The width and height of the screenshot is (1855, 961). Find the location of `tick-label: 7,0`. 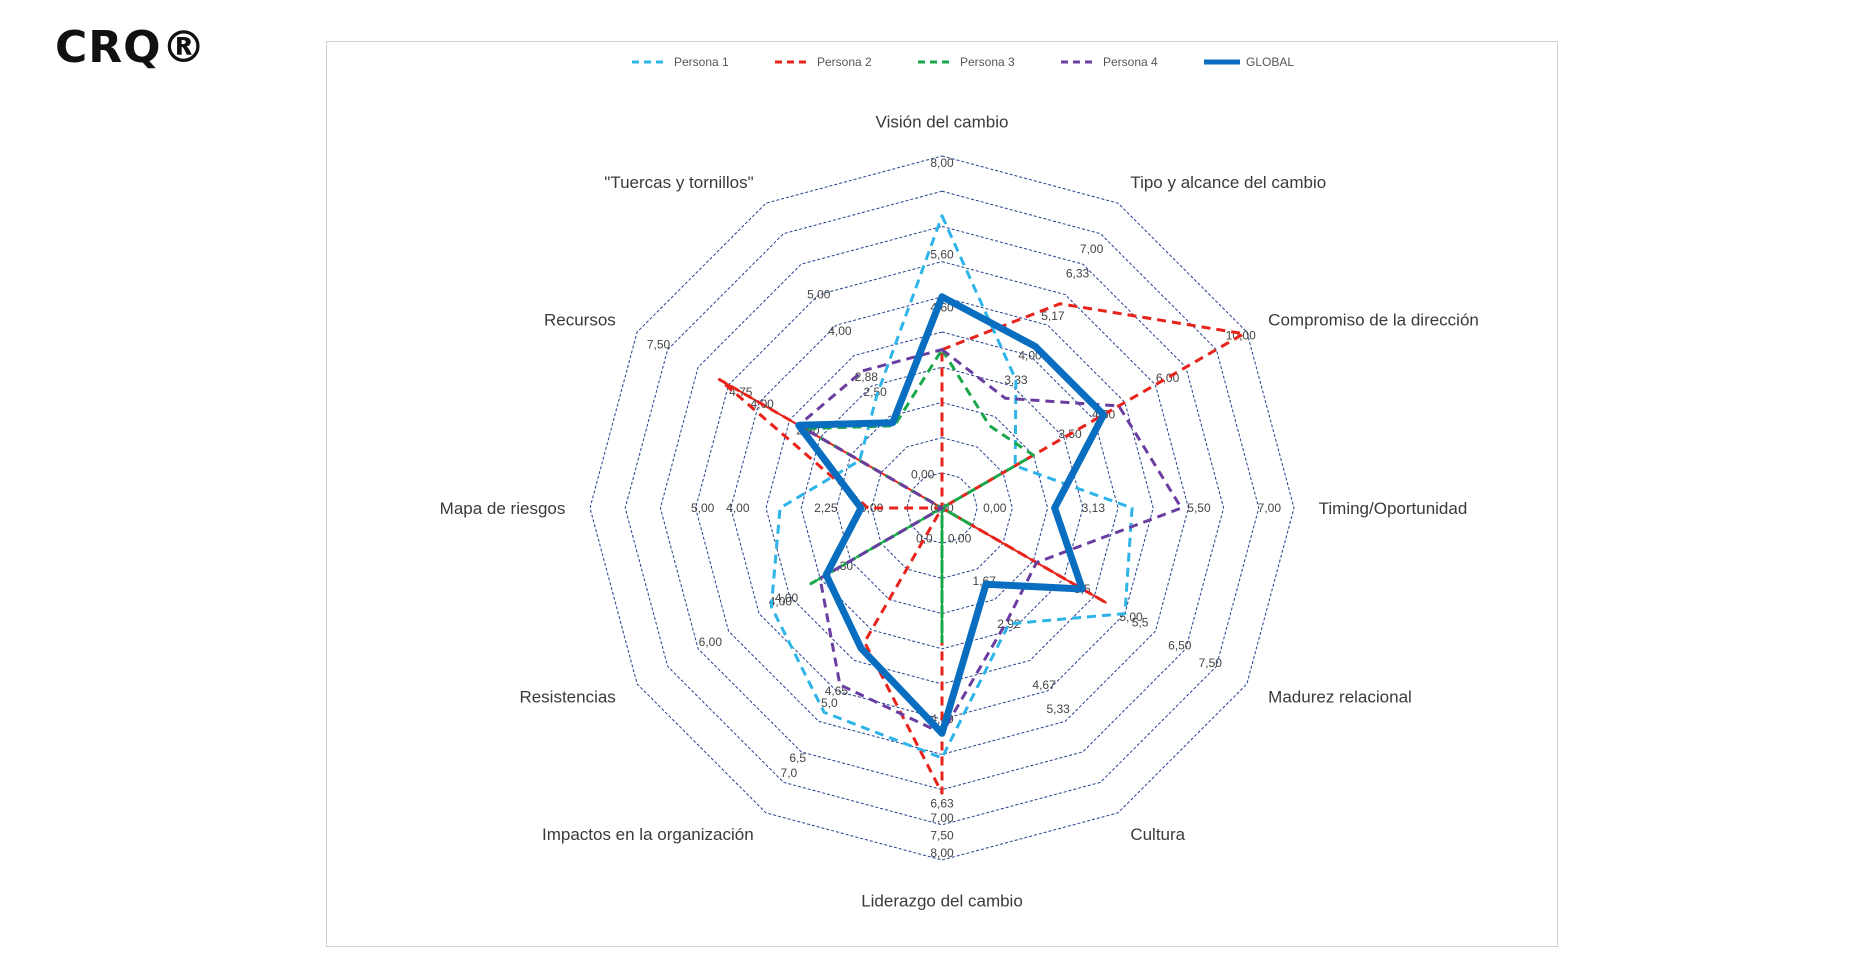

tick-label: 7,0 is located at coordinates (789, 773).